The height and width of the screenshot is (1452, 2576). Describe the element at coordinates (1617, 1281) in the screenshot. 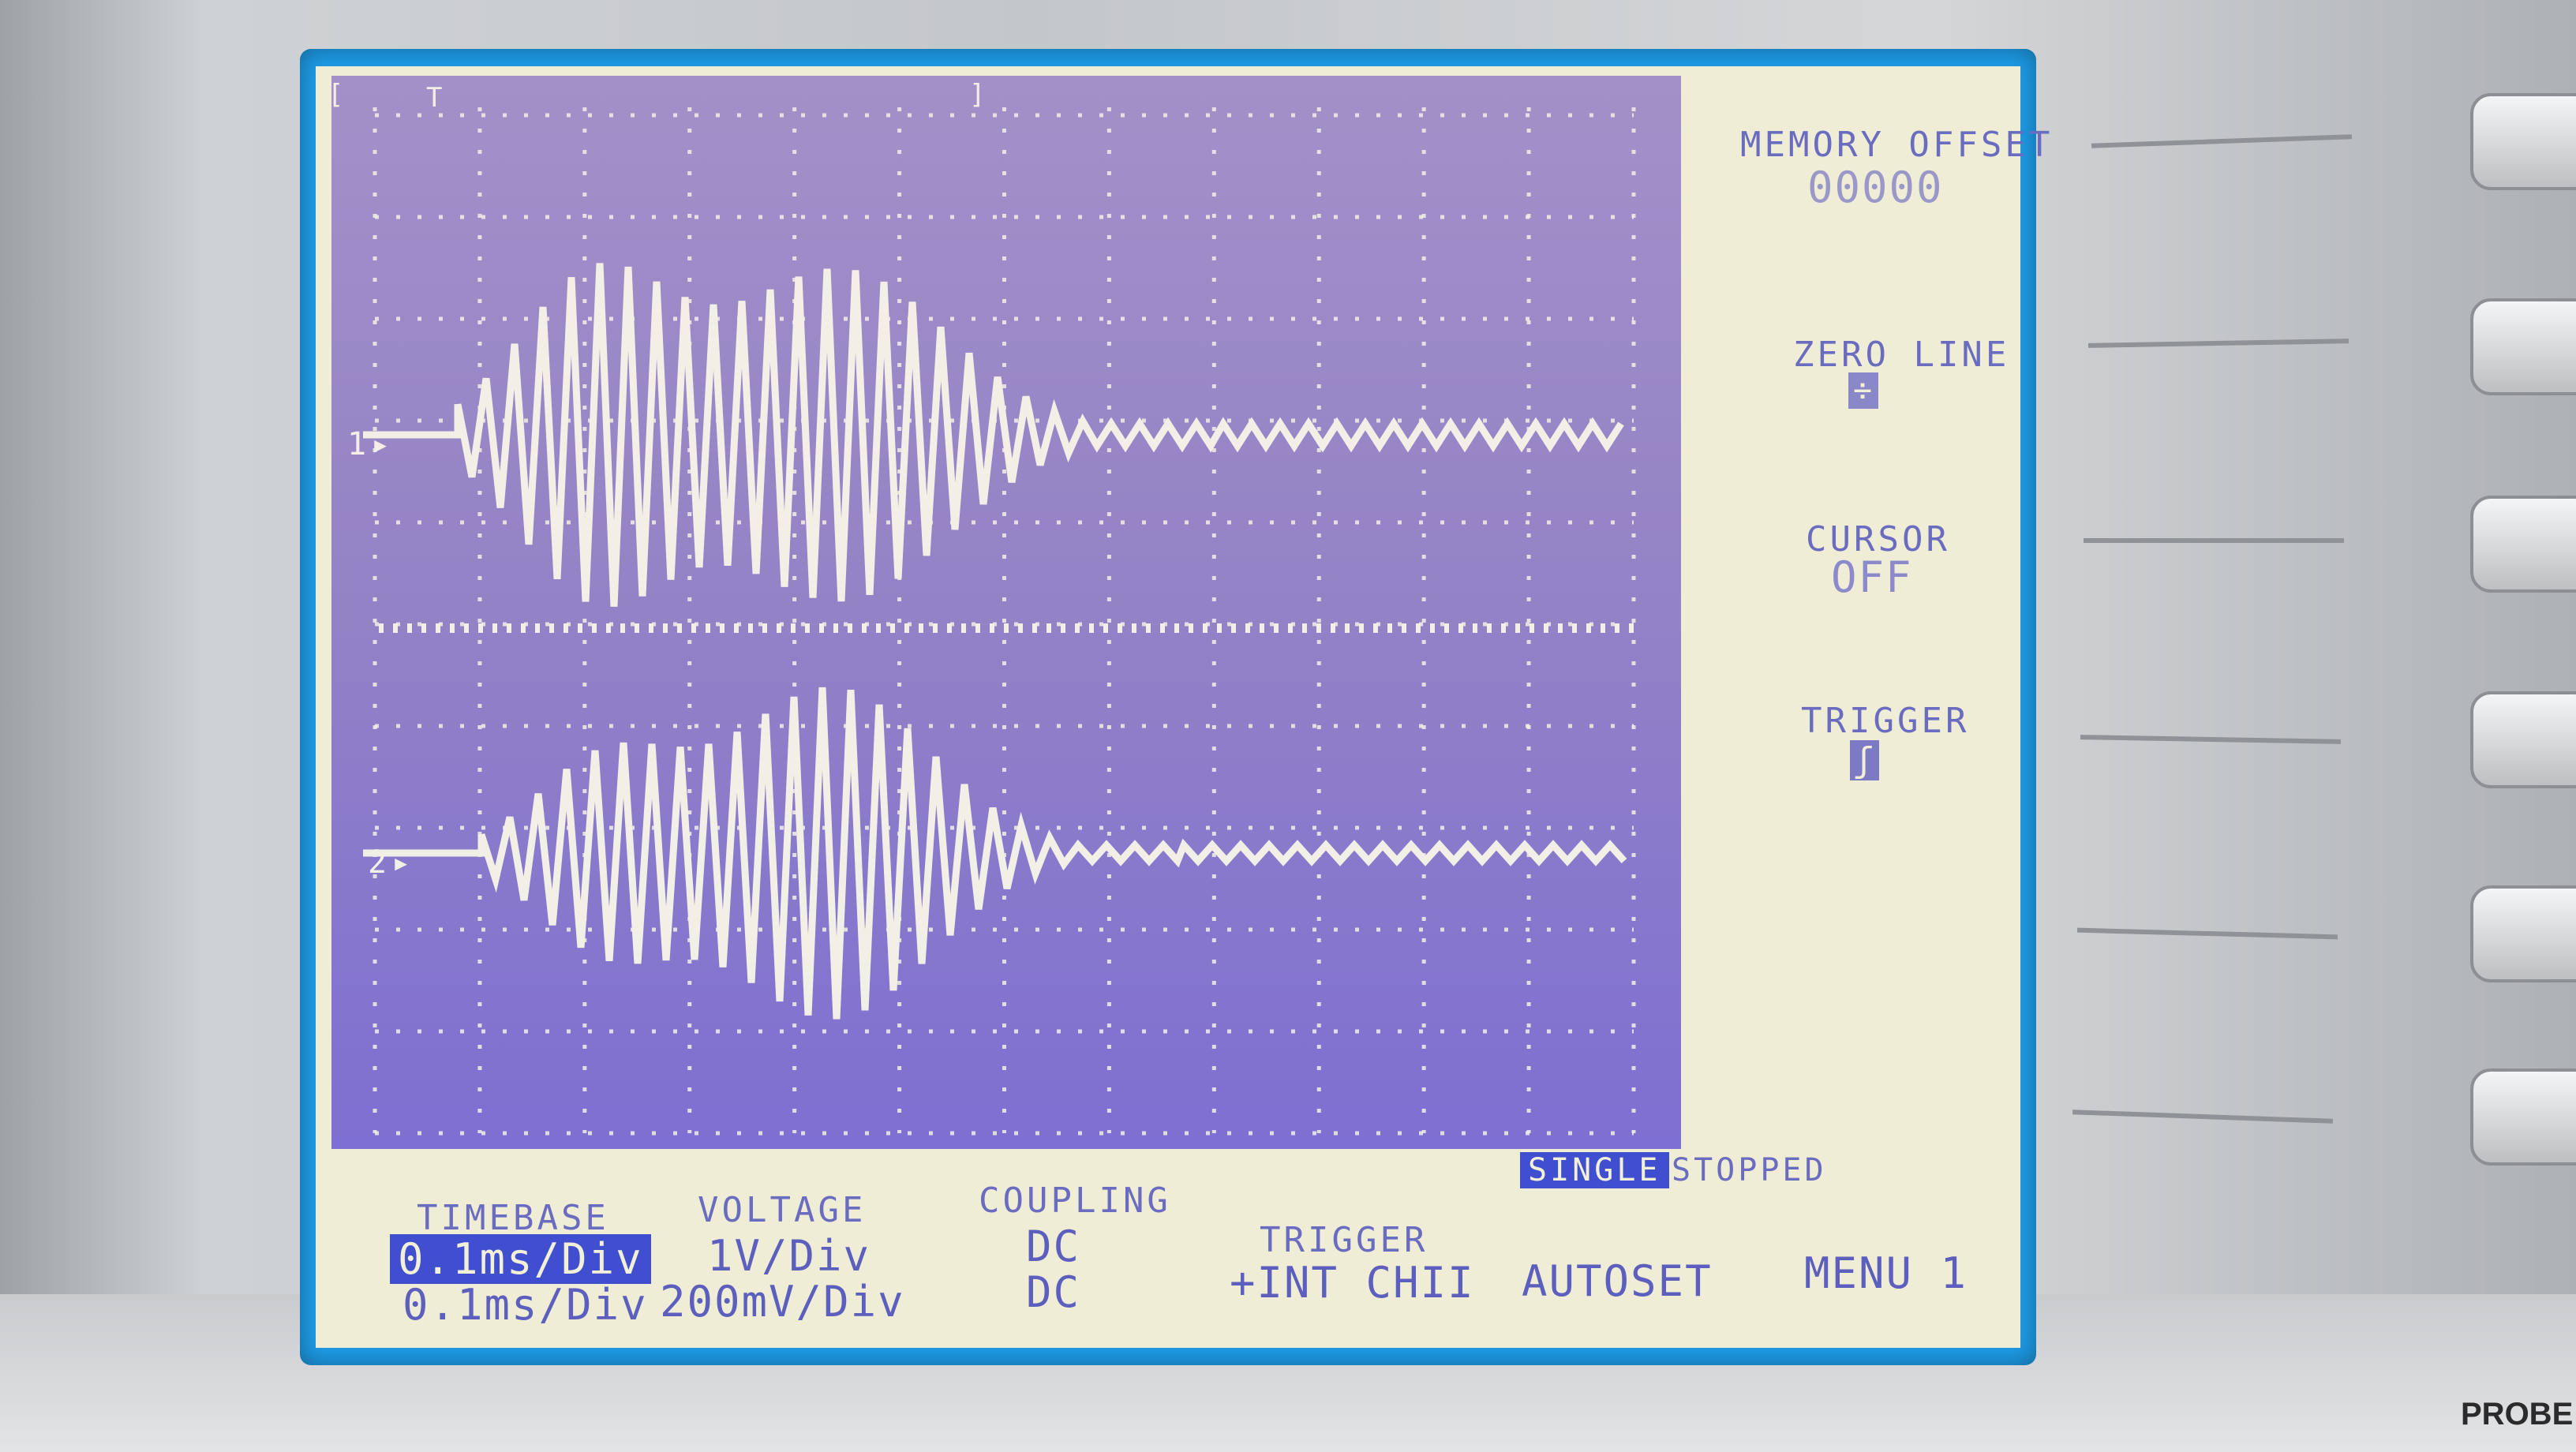

I see `autoset-button: AUTOSET` at that location.